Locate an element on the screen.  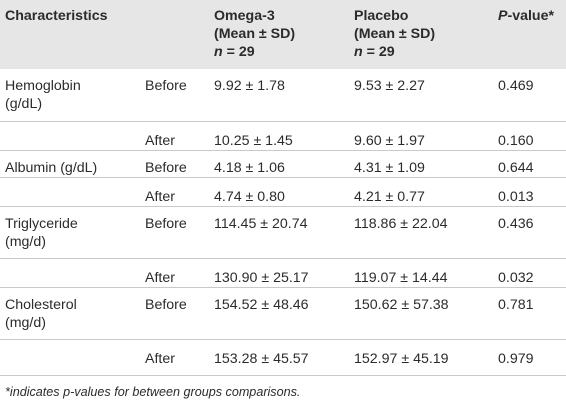
table-row: After 10.25 ± 1.45 9.60 ± 1.97 0.160 is located at coordinates (283, 136).